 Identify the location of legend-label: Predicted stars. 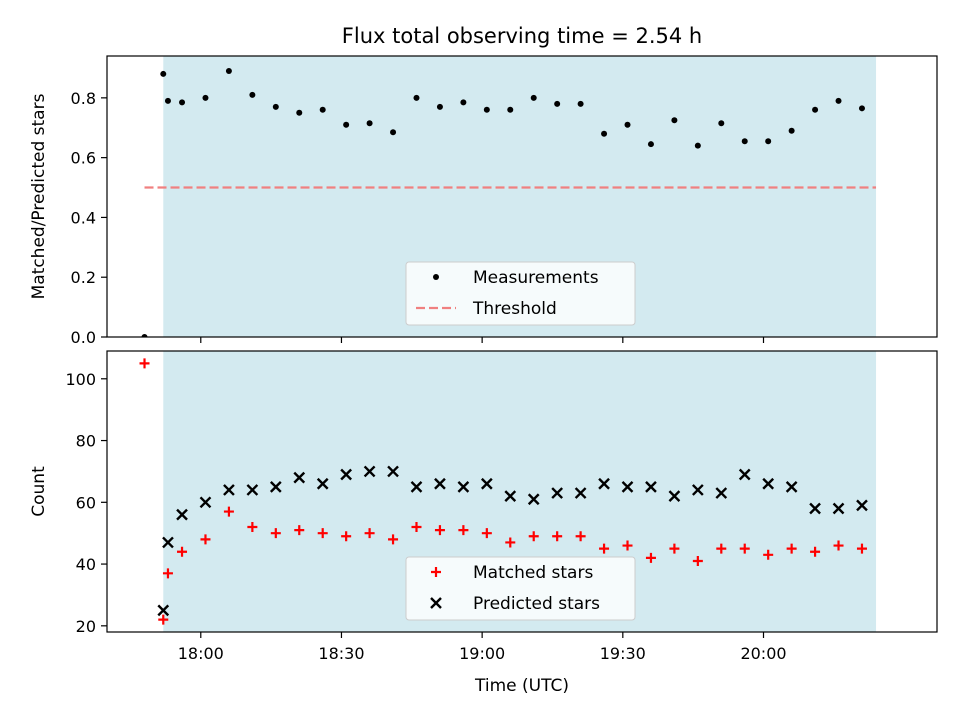
(536, 604).